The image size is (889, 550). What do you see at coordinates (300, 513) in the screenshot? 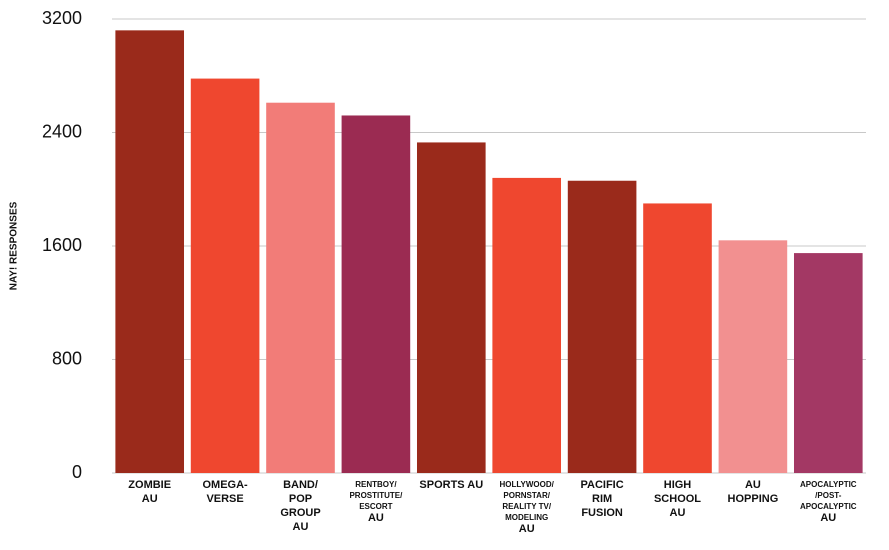
I see `x-tick-label-line: GROUP` at bounding box center [300, 513].